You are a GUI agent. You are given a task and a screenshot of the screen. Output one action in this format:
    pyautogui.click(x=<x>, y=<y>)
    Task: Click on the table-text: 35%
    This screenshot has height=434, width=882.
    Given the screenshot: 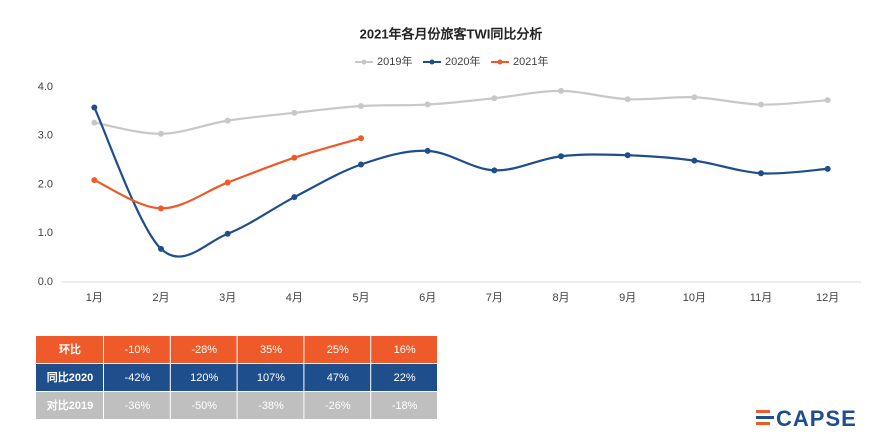 What is the action you would take?
    pyautogui.click(x=271, y=350)
    